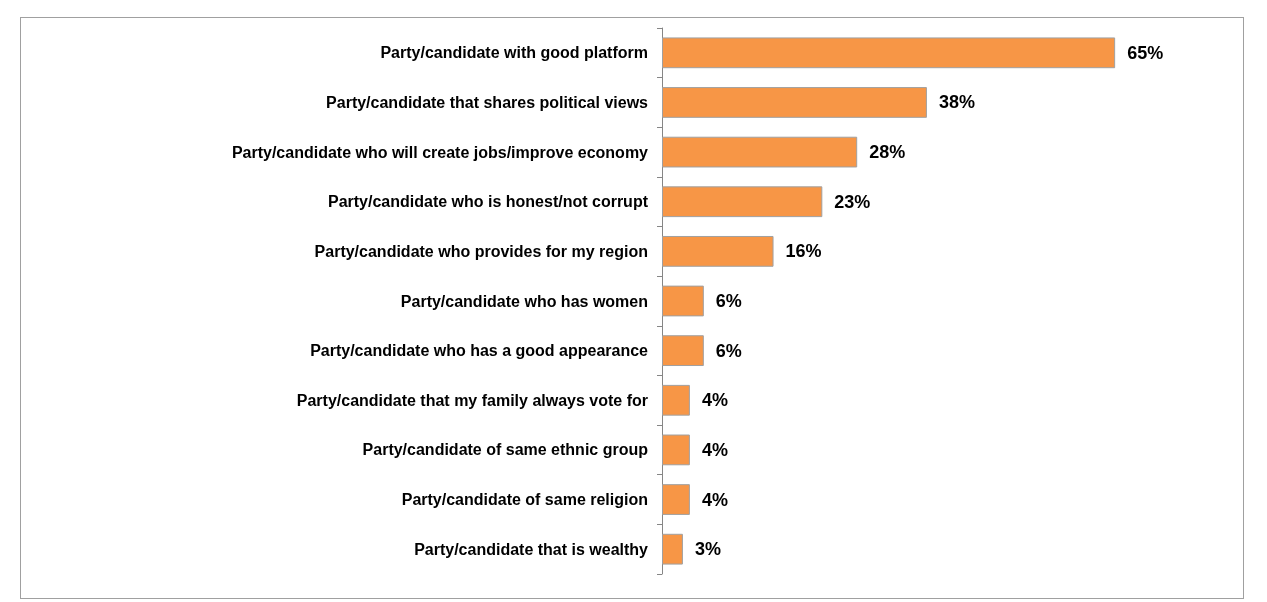 Image resolution: width=1267 pixels, height=602 pixels. What do you see at coordinates (479, 351) in the screenshot?
I see `y-tick-label: Party/candidate who has a good appearance` at bounding box center [479, 351].